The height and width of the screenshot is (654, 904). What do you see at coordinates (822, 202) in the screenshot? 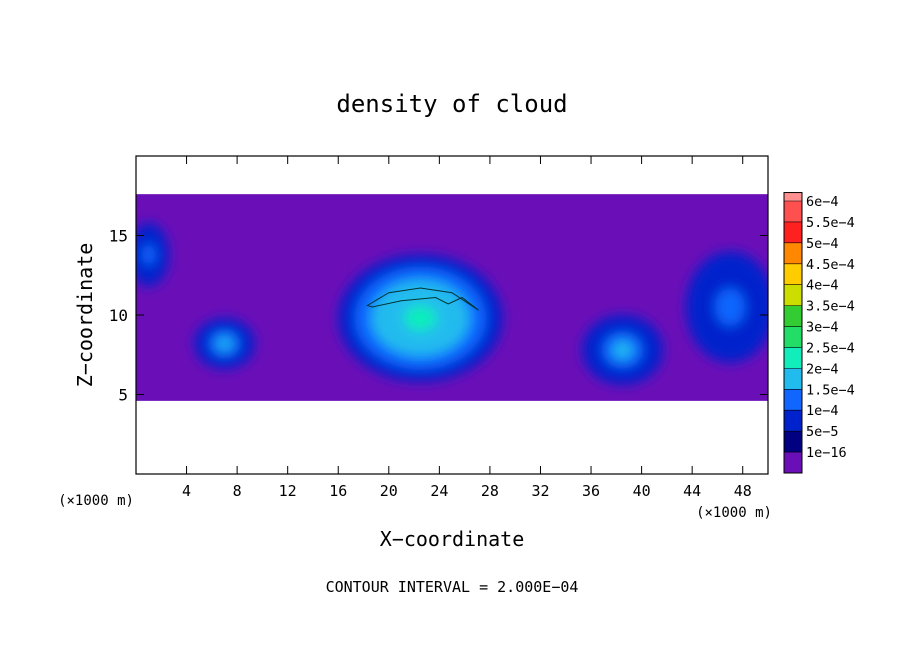
I see `colorbar-label: 6e−4` at bounding box center [822, 202].